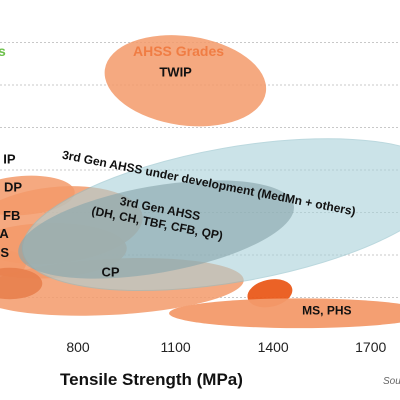 The width and height of the screenshot is (400, 400). I want to click on legend-ahss-label: AHSS Grades, so click(178, 51).